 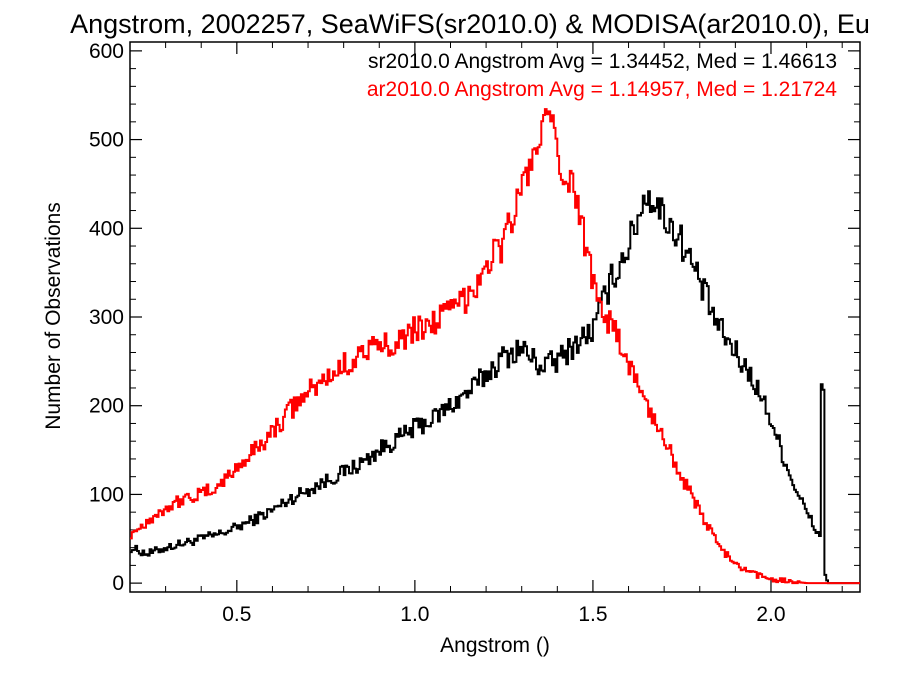 I want to click on x-tick-label: 0.5, so click(x=236, y=614).